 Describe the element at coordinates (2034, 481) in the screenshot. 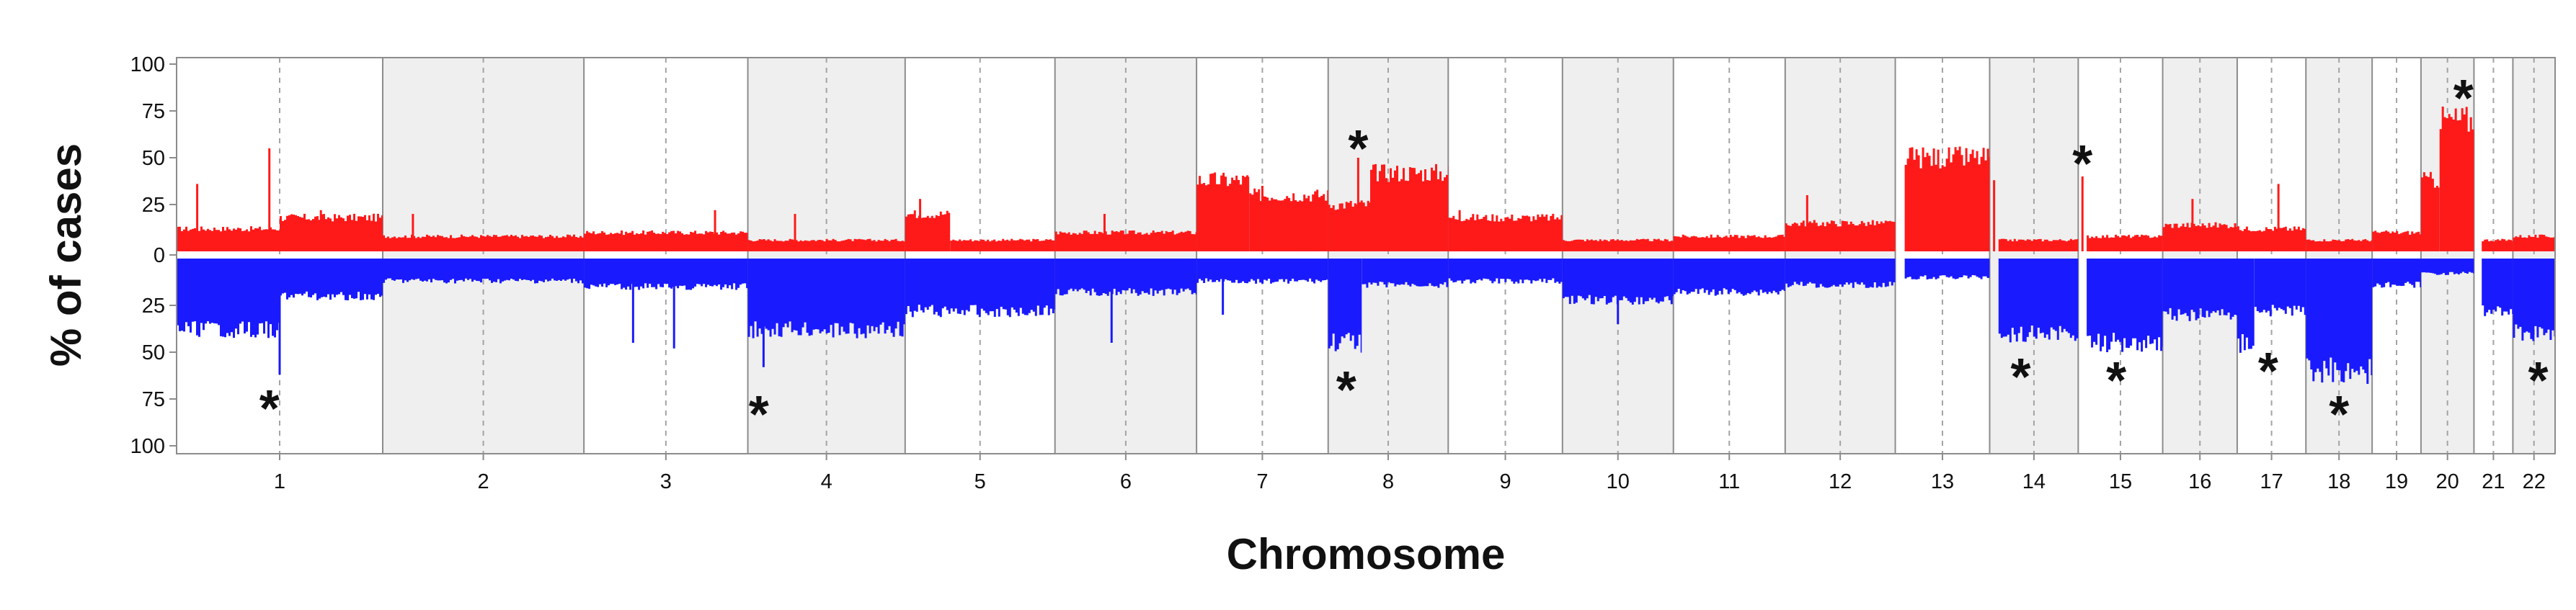

I see `chromosome-label: 14` at that location.